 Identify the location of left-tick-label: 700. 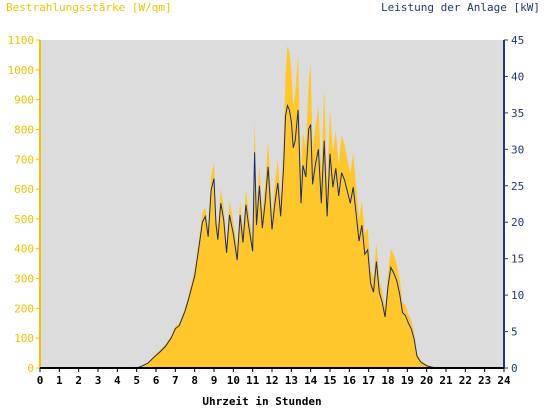
(24, 159).